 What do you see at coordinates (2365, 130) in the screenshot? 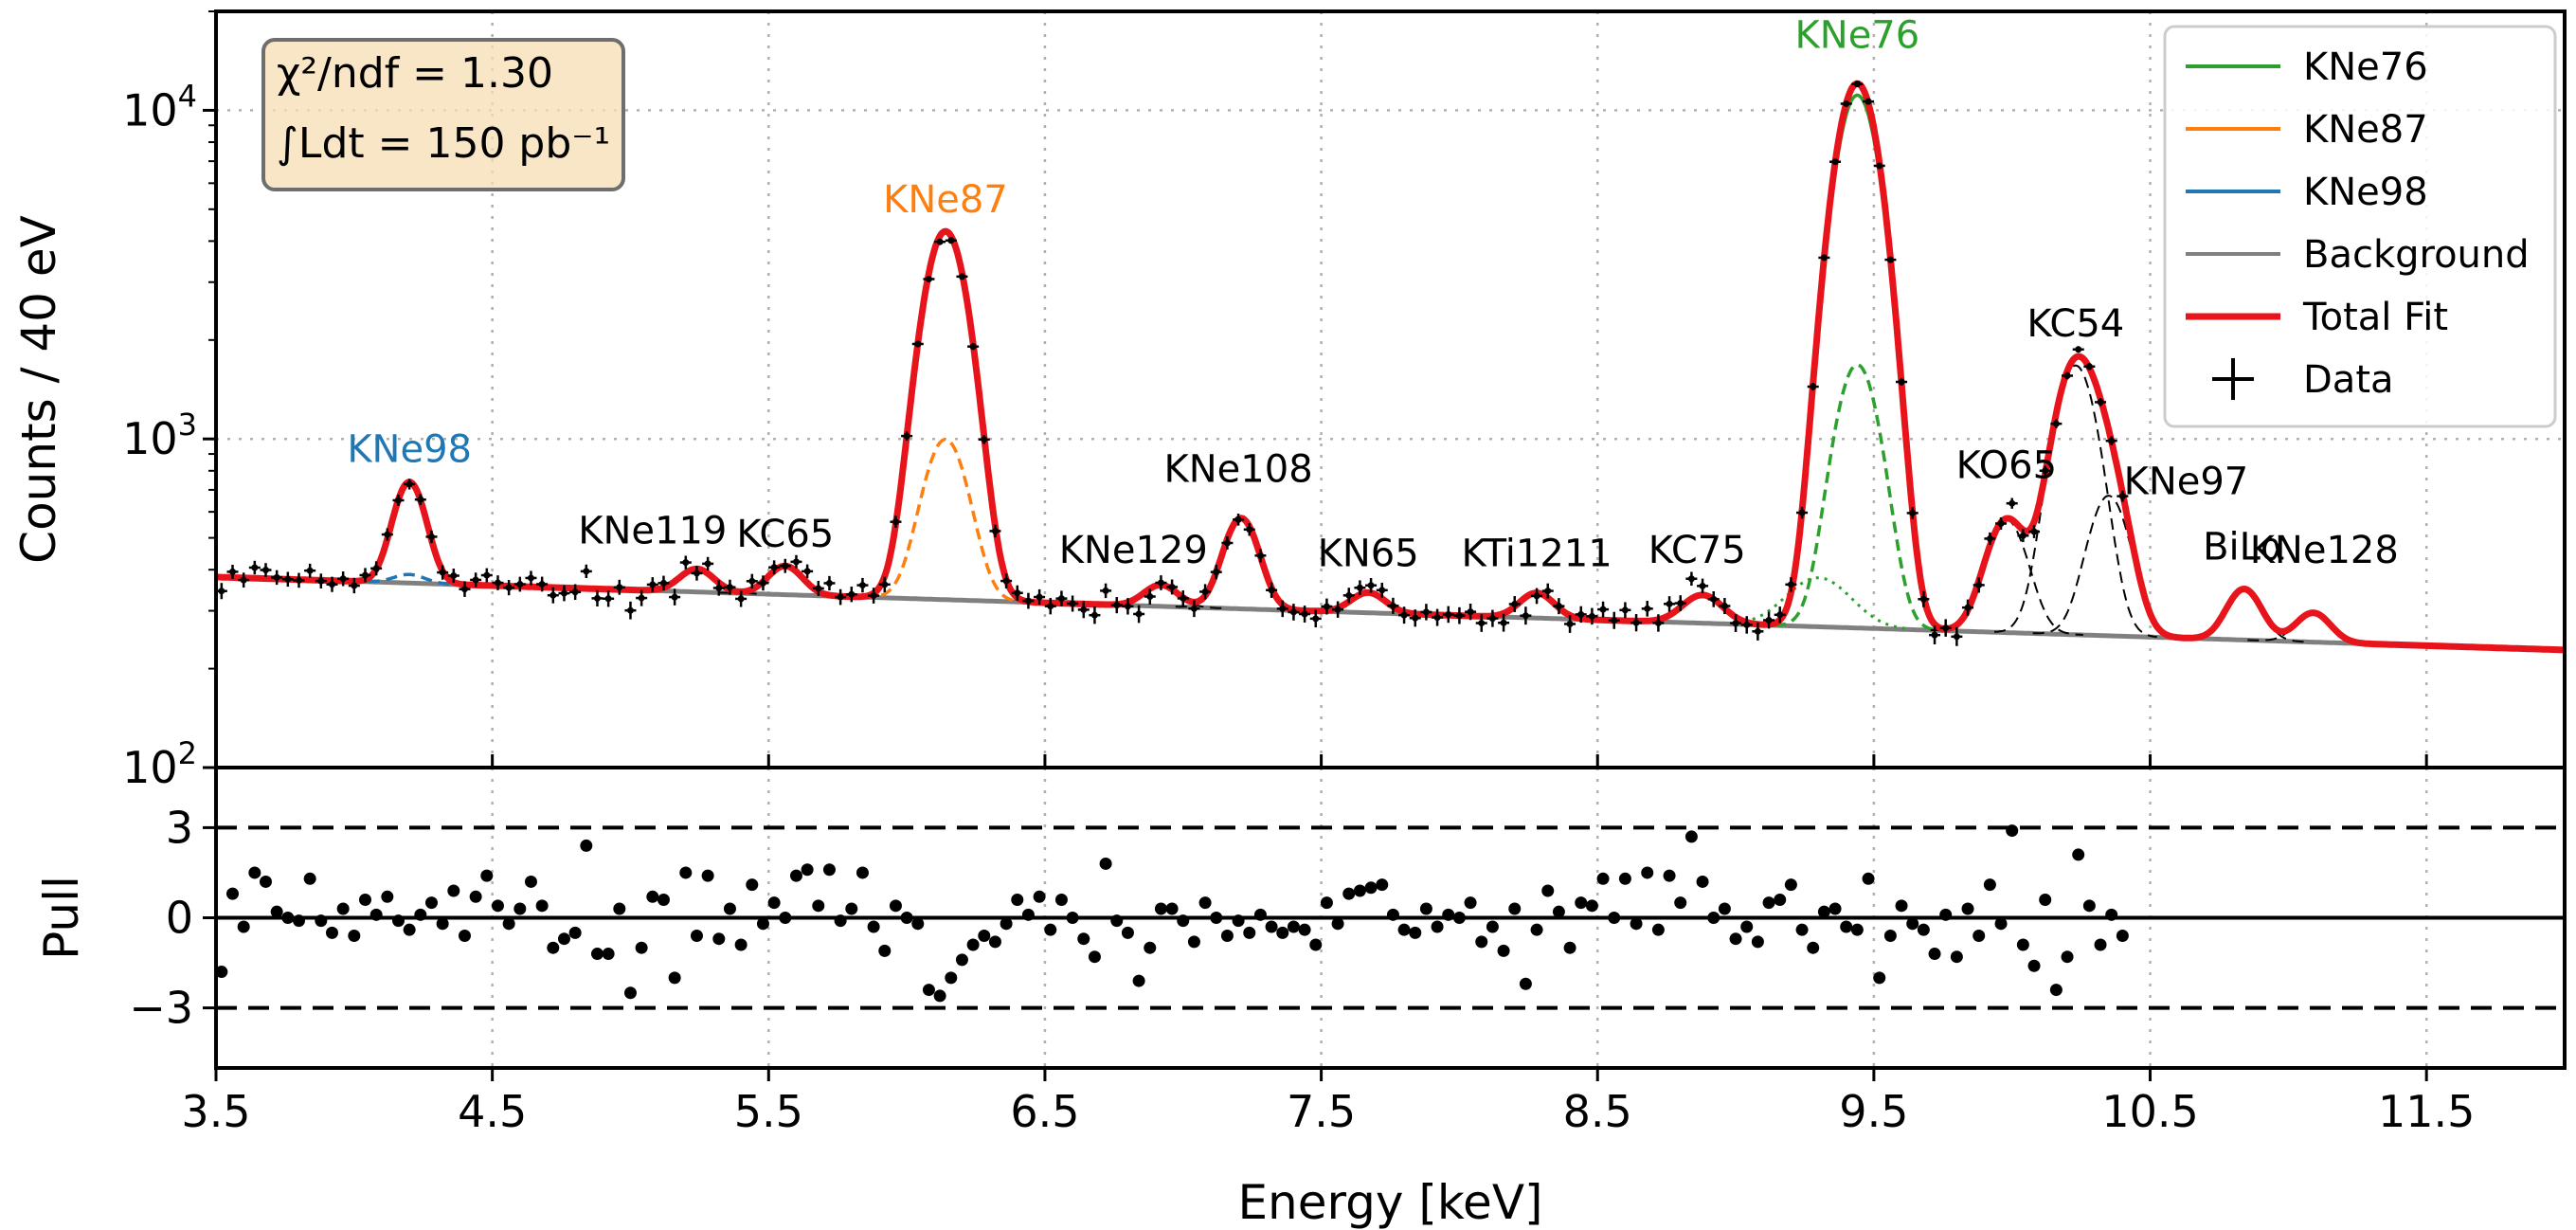
I see `legend-label-KNe87: KNe87` at bounding box center [2365, 130].